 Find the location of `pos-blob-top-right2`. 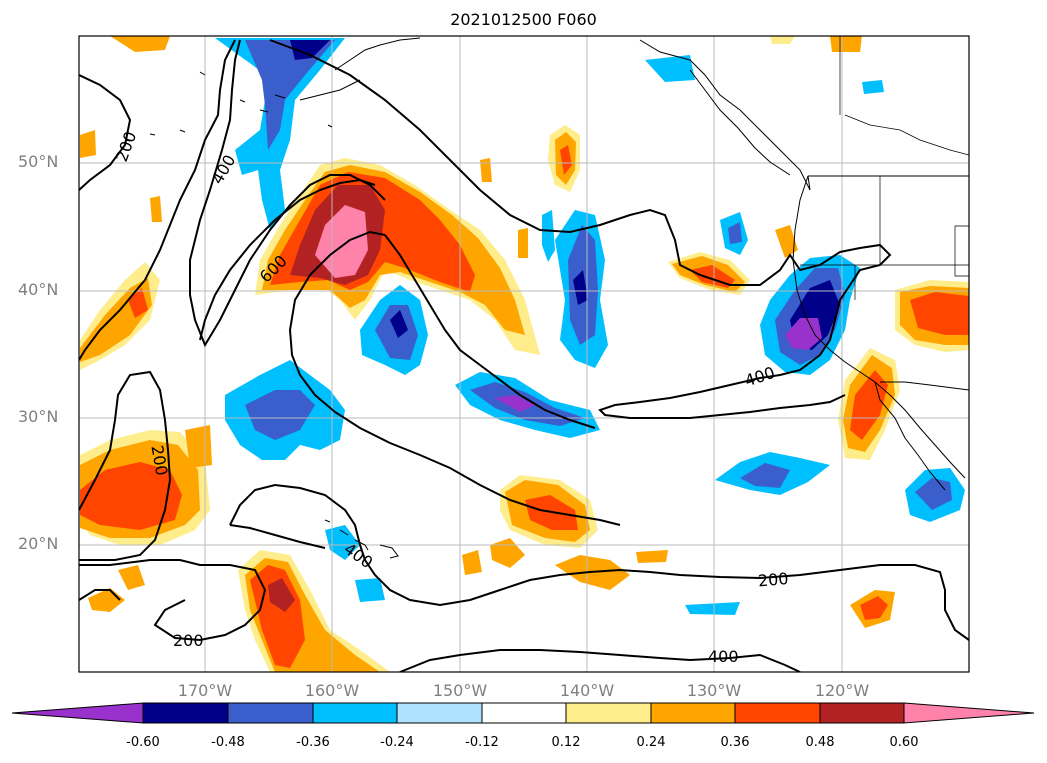

pos-blob-top-right2 is located at coordinates (782, 40).